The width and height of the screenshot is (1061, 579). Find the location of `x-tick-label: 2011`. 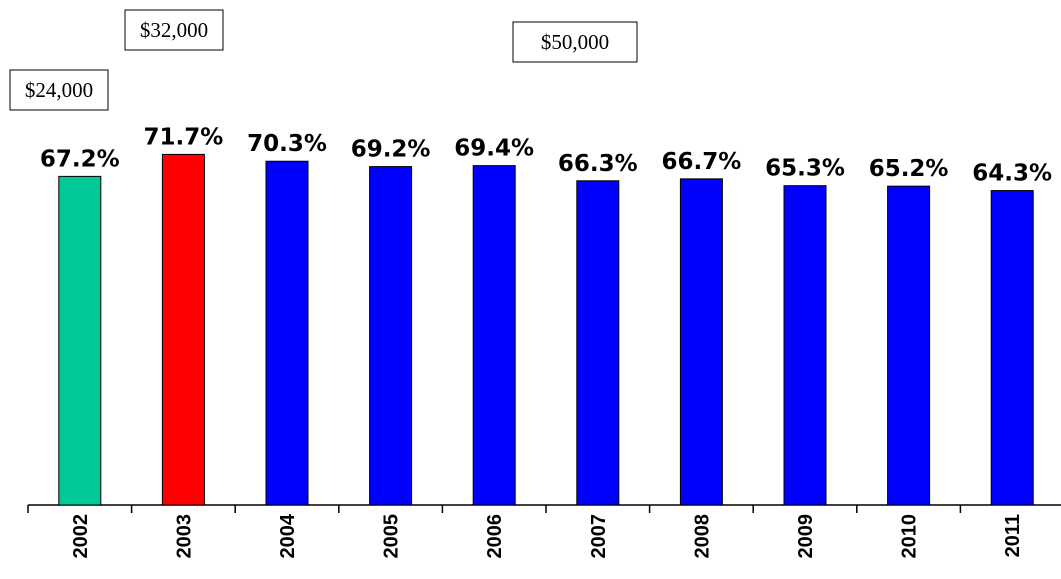

x-tick-label: 2011 is located at coordinates (1013, 535).